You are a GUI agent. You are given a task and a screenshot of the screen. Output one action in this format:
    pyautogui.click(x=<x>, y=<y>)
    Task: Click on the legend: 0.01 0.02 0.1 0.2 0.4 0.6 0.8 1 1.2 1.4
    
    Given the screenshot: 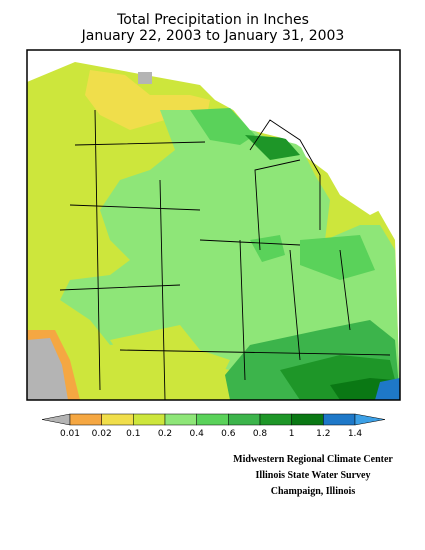 What is the action you would take?
    pyautogui.click(x=213, y=426)
    